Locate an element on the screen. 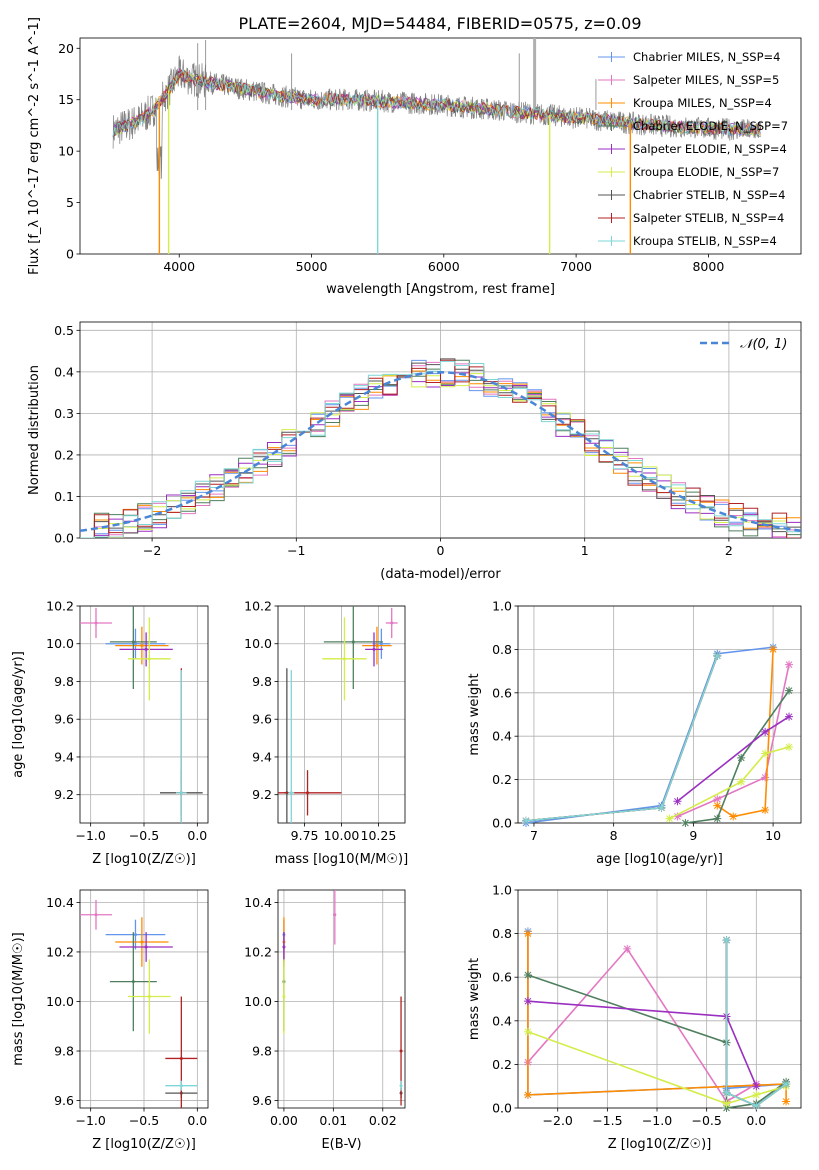 This screenshot has width=819, height=1170. x-tick-label: 0.0 is located at coordinates (197, 1120).